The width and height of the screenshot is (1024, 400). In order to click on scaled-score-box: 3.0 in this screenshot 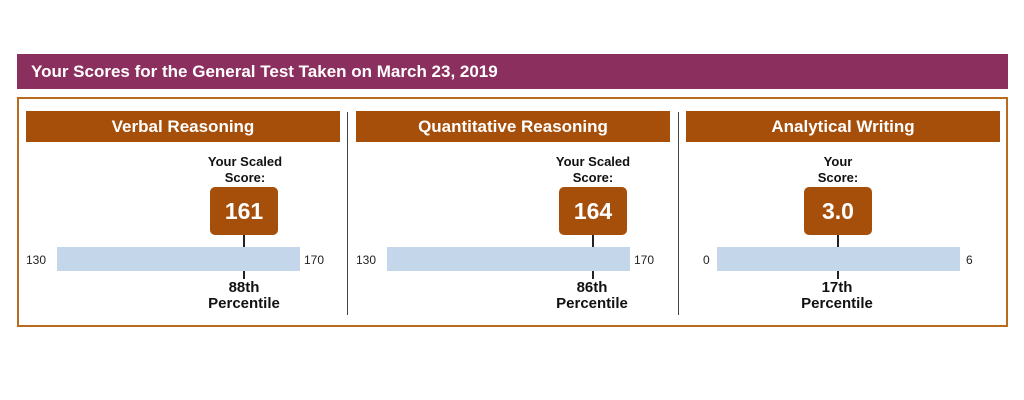, I will do `click(838, 211)`.